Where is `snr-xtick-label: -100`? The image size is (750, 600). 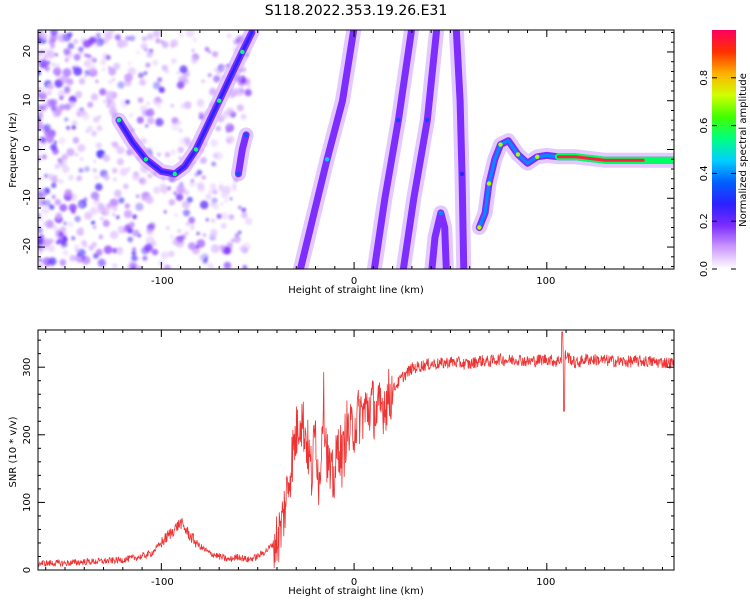
snr-xtick-label: -100 is located at coordinates (162, 582).